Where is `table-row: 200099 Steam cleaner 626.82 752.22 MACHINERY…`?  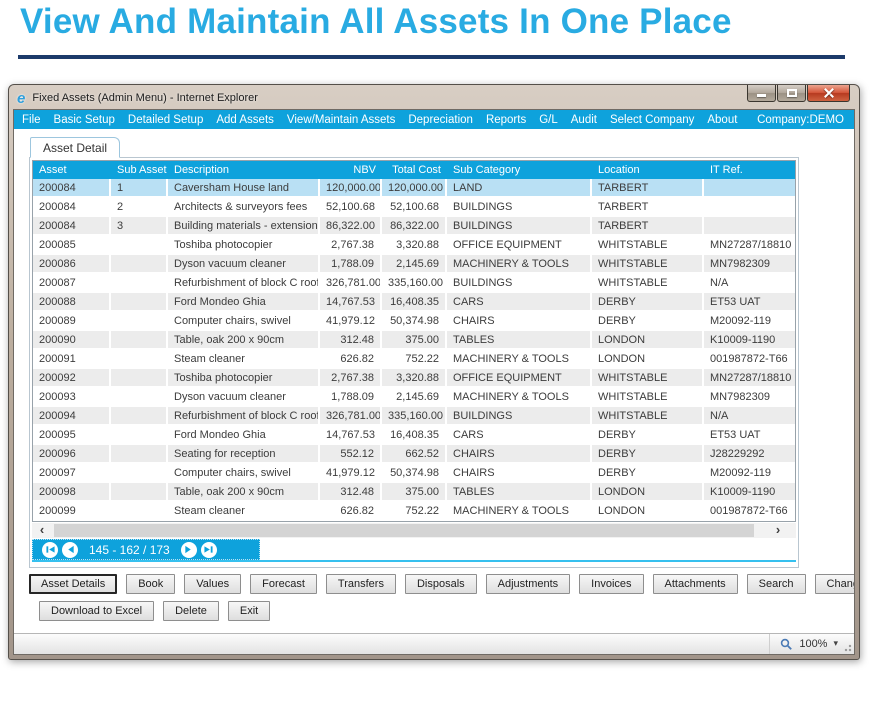 table-row: 200099 Steam cleaner 626.82 752.22 MACHINERY… is located at coordinates (414, 511).